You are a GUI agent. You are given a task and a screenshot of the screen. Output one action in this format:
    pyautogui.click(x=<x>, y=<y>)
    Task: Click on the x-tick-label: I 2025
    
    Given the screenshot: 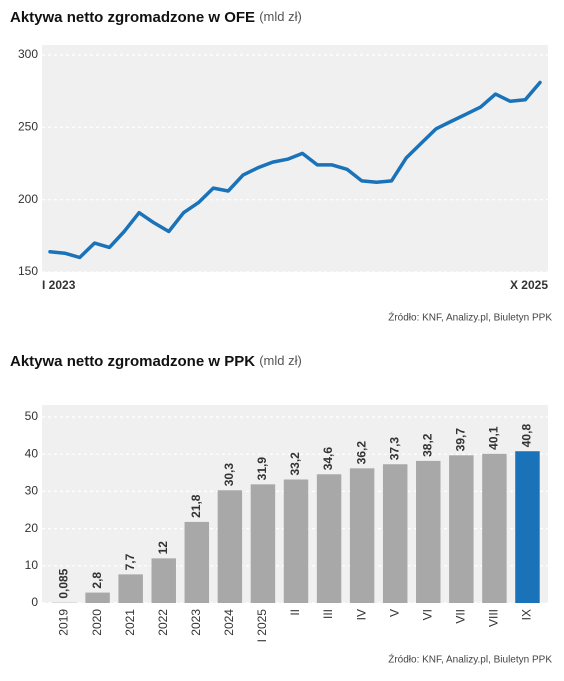 What is the action you would take?
    pyautogui.click(x=262, y=626)
    